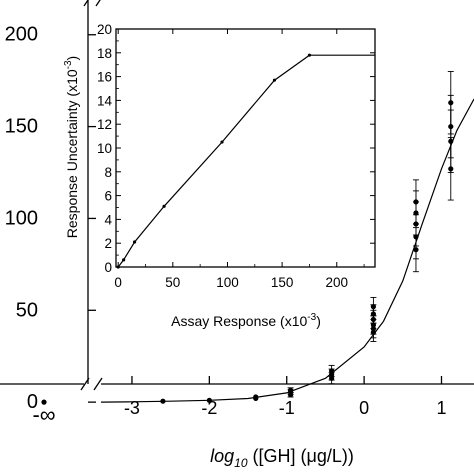 This screenshot has width=474, height=474. Describe the element at coordinates (43, 414) in the screenshot. I see `infinity-tick-label: -∞` at that location.